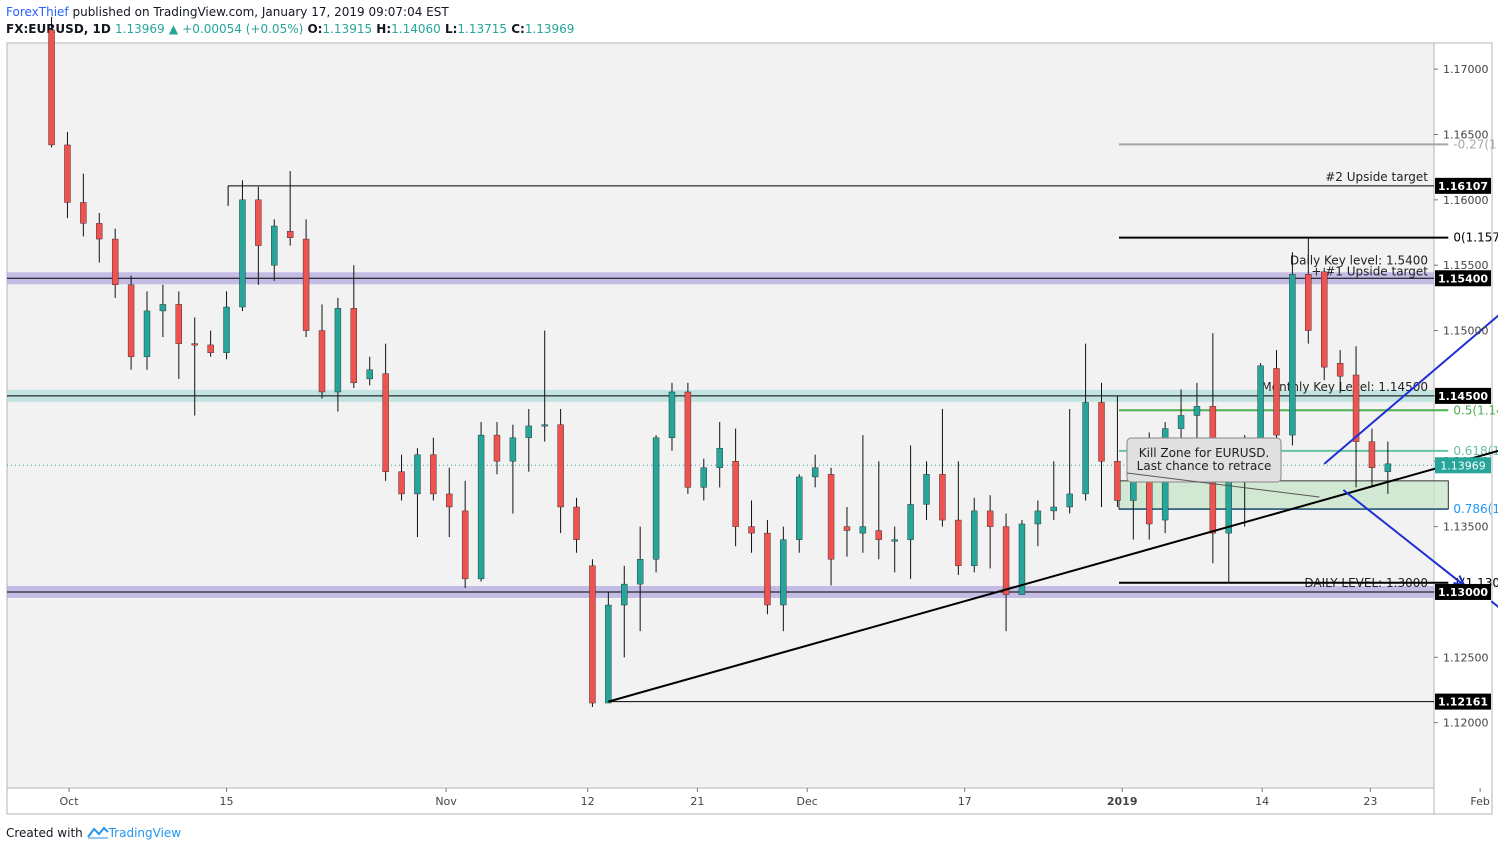 This screenshot has width=1498, height=850. What do you see at coordinates (1463, 428) in the screenshot?
I see `price-axis-area` at bounding box center [1463, 428].